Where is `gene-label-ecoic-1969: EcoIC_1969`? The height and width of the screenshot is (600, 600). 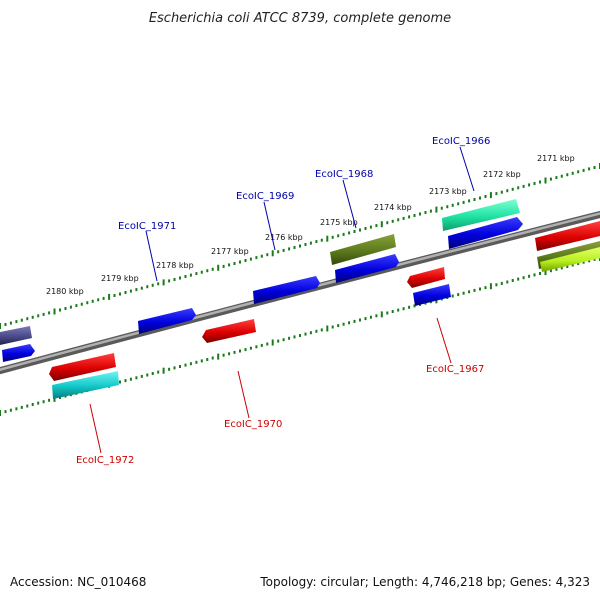
gene-label-ecoic-1969: EcoIC_1969 is located at coordinates (265, 196).